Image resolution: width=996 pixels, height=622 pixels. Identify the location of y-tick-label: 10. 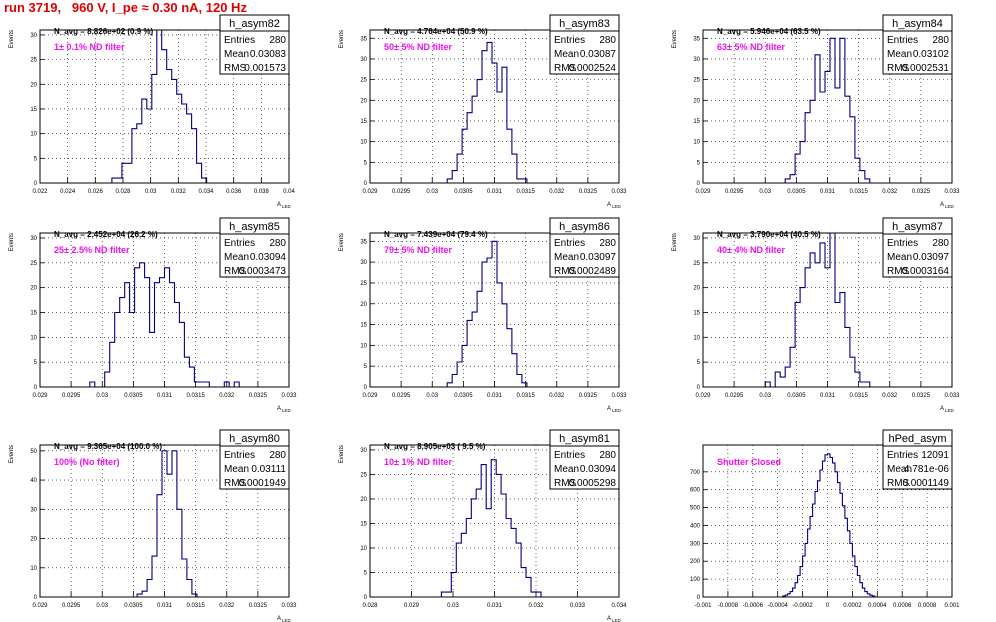
(696, 143).